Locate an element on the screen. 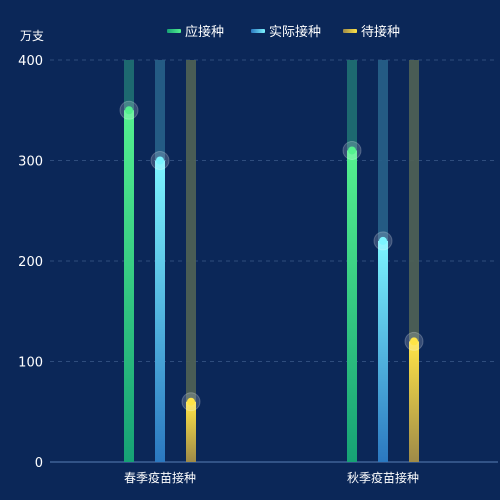 This screenshot has width=500, height=500. legend-item-1: 应接种 is located at coordinates (195, 32).